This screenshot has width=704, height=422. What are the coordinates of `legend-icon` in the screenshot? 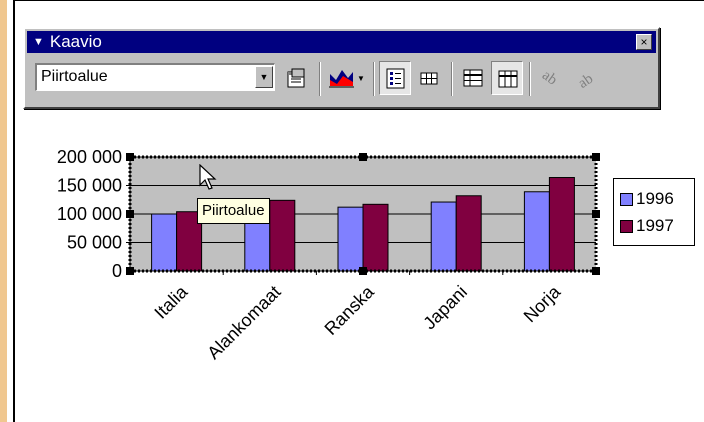 It's located at (395, 78).